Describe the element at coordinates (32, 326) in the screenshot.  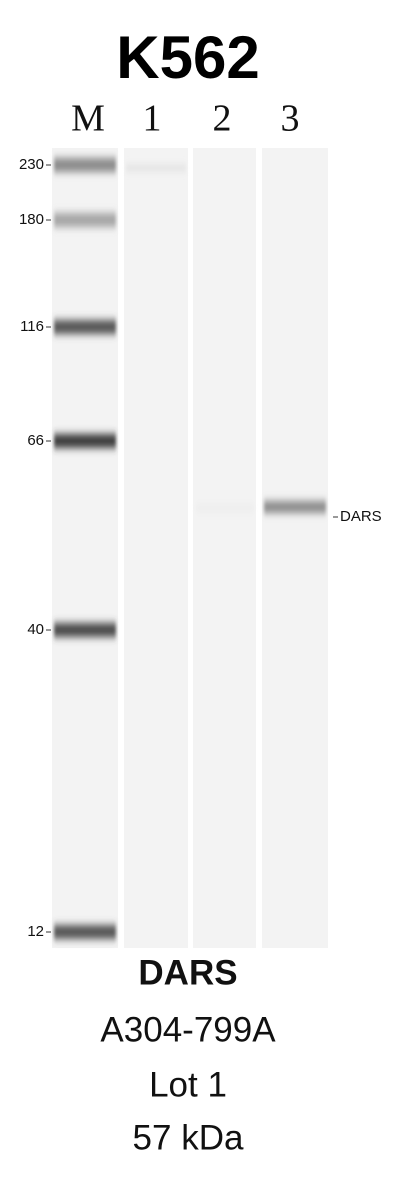
I see `marker-label: 116` at that location.